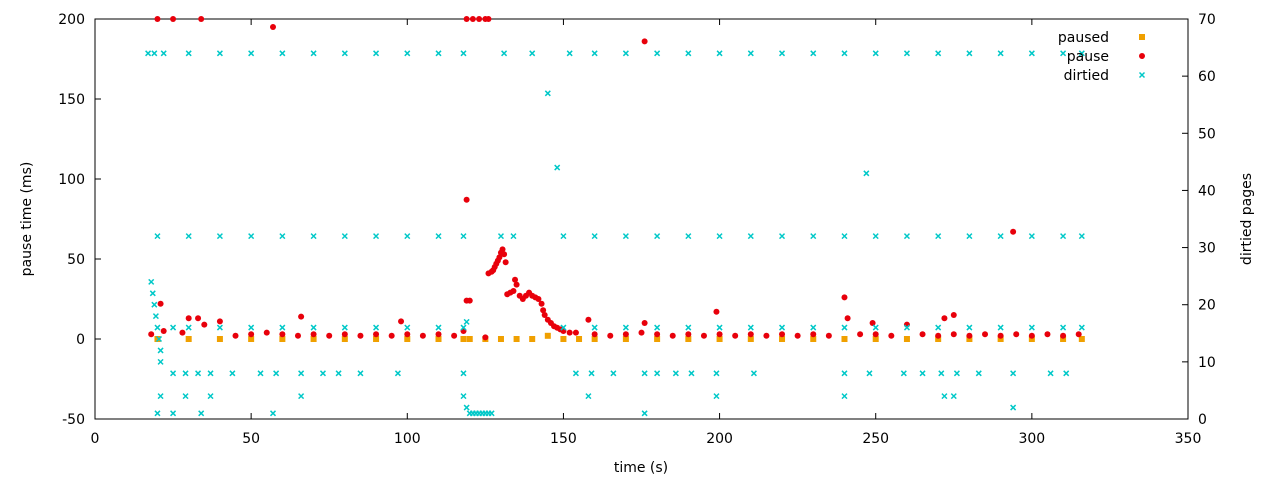 The height and width of the screenshot is (480, 1280). Describe the element at coordinates (641, 468) in the screenshot. I see `x-axis-label: time (s)` at that location.